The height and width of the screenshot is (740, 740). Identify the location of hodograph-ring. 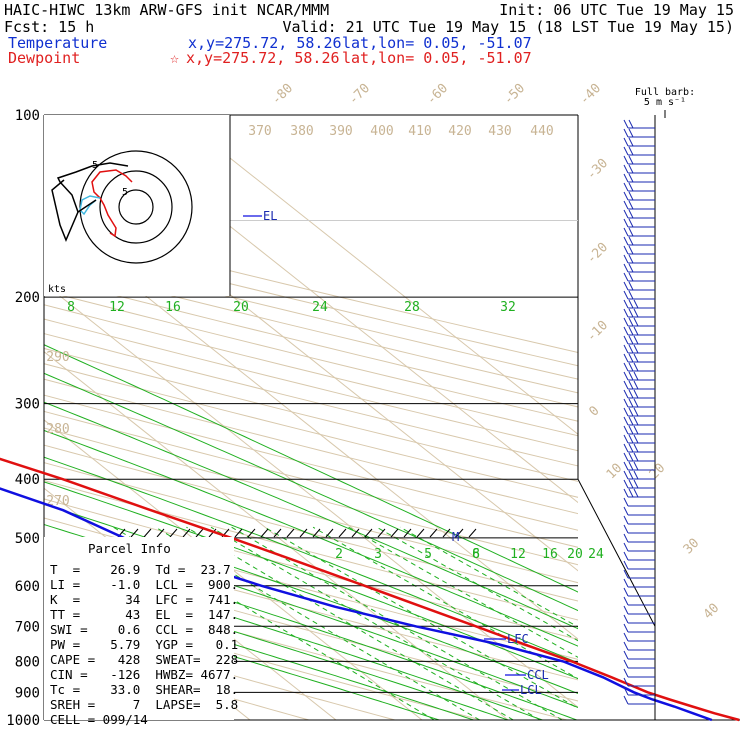
(136, 207).